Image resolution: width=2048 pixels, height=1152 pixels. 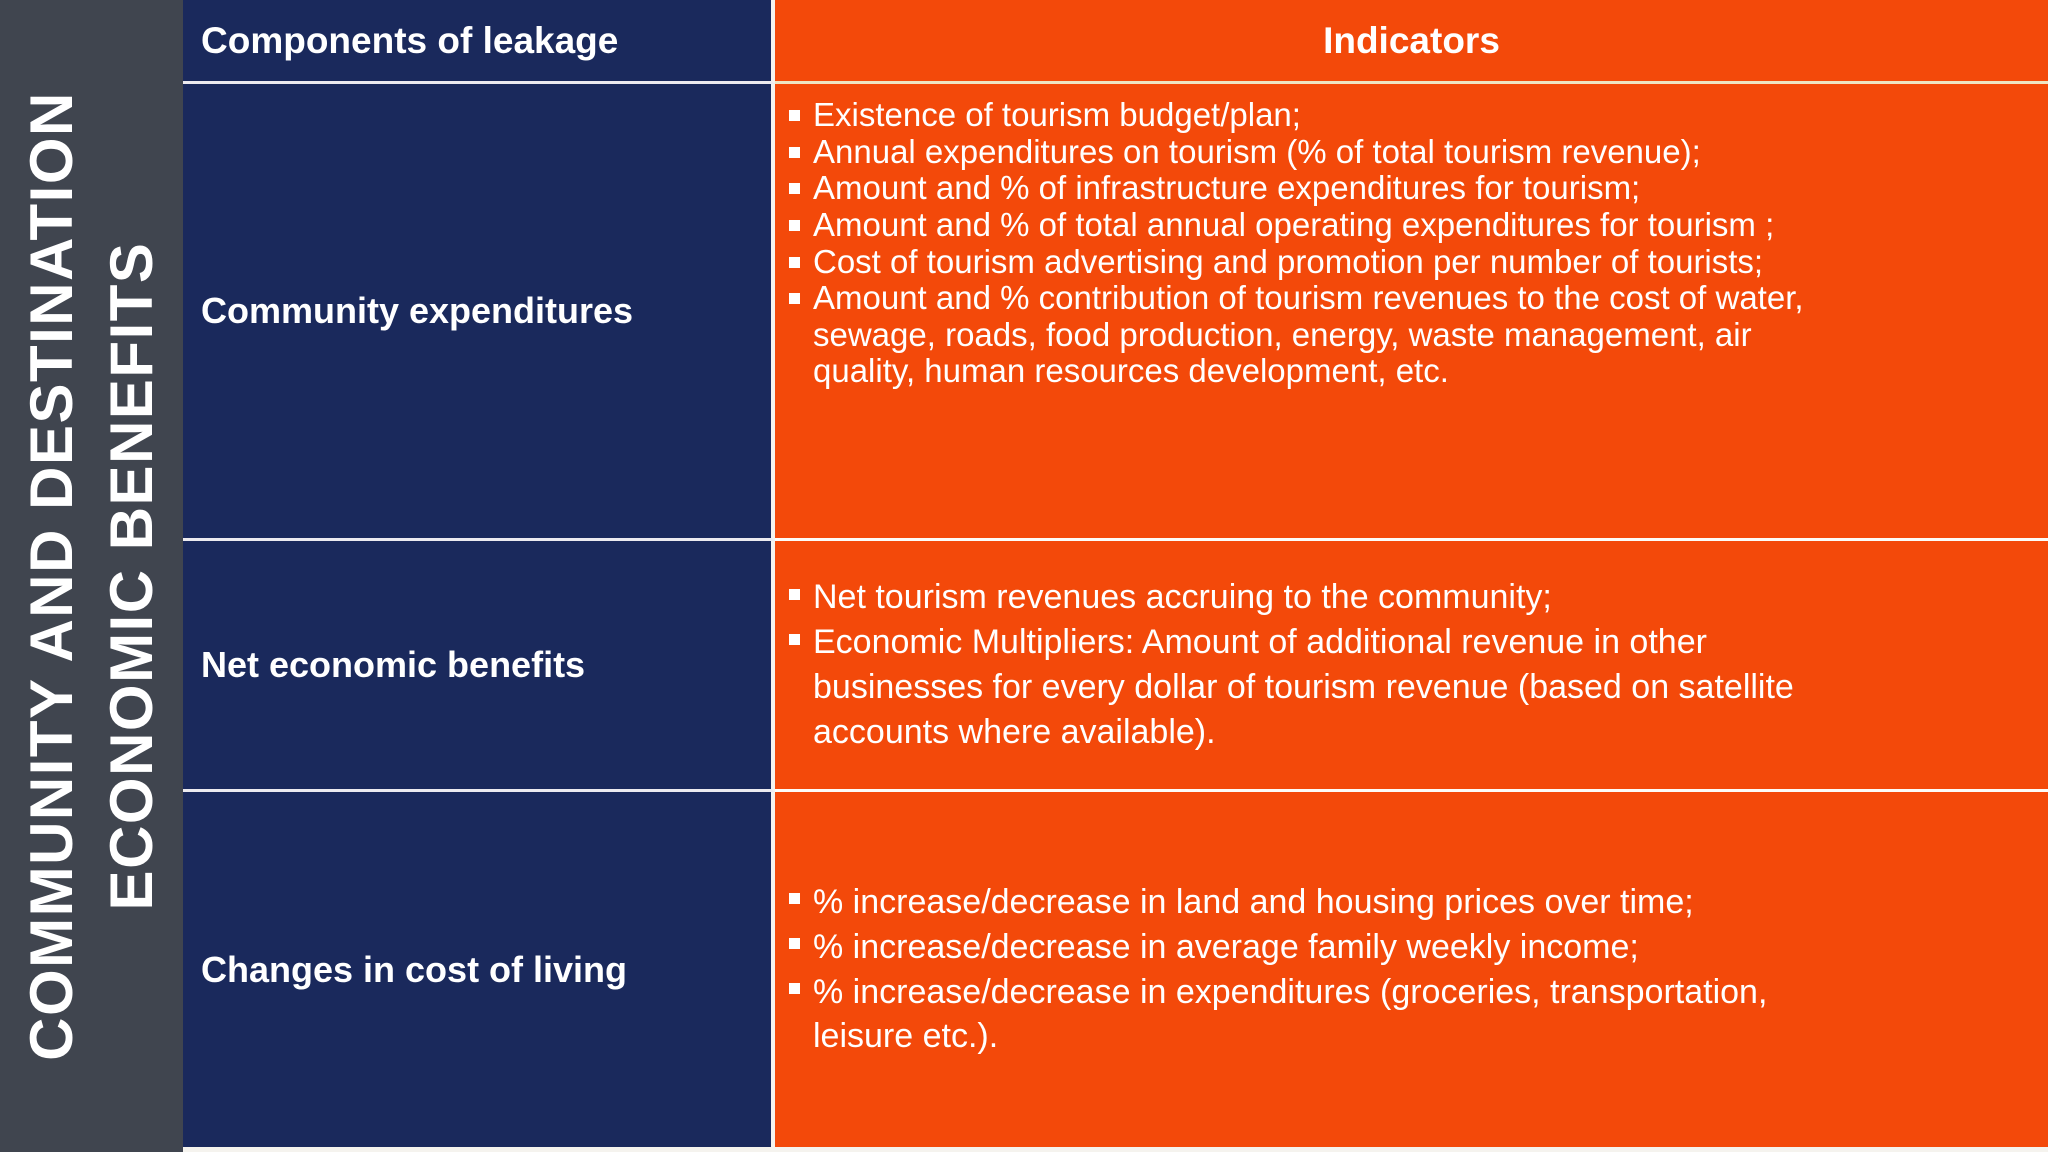 What do you see at coordinates (414, 969) in the screenshot?
I see `component-label: Changes in cost of living` at bounding box center [414, 969].